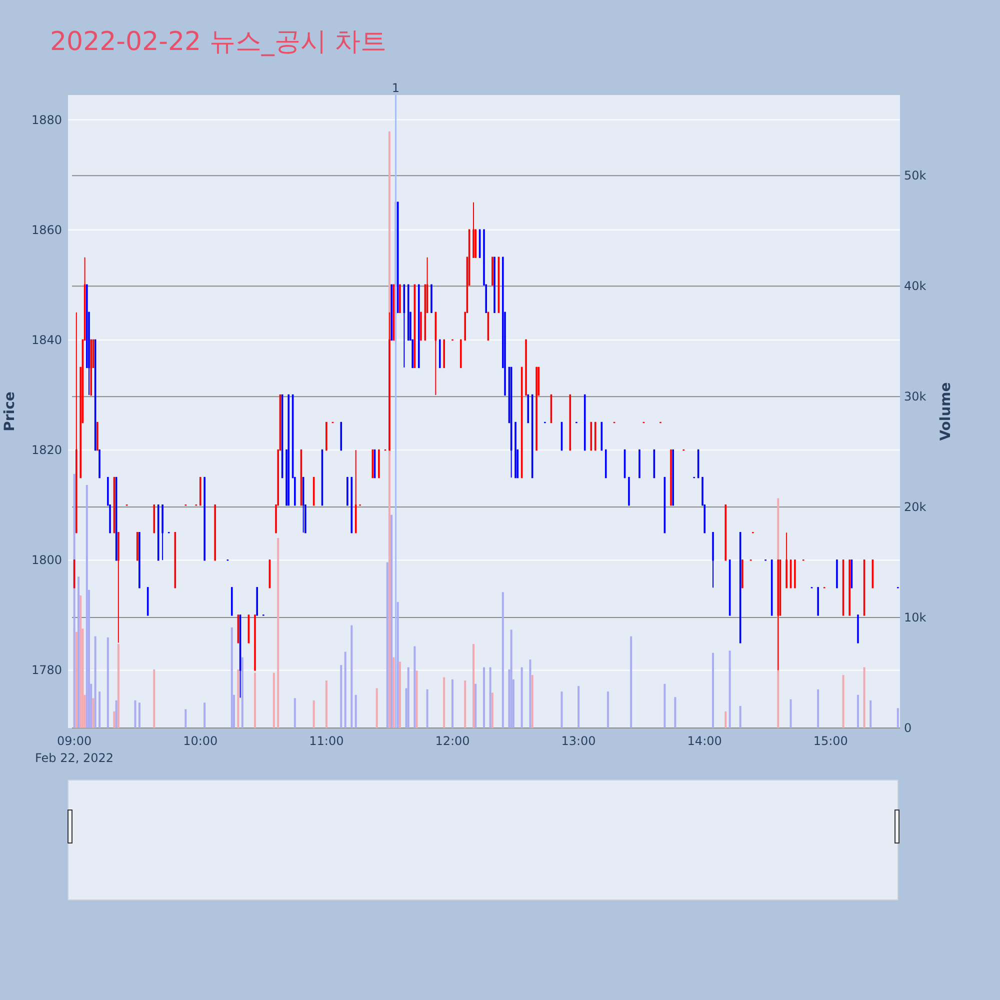 Image resolution: width=1000 pixels, height=1000 pixels. Describe the element at coordinates (578, 741) in the screenshot. I see `x-tick-label: 13:00` at that location.